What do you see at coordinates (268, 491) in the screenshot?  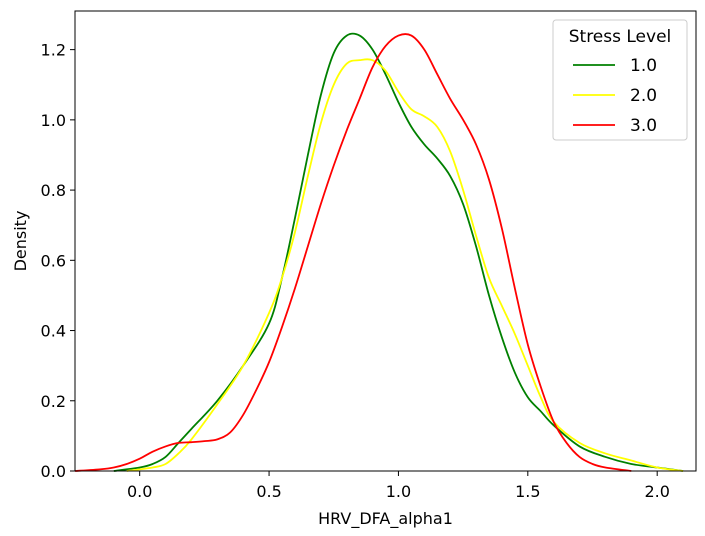 I see `x-tick-label: 0.5` at bounding box center [268, 491].